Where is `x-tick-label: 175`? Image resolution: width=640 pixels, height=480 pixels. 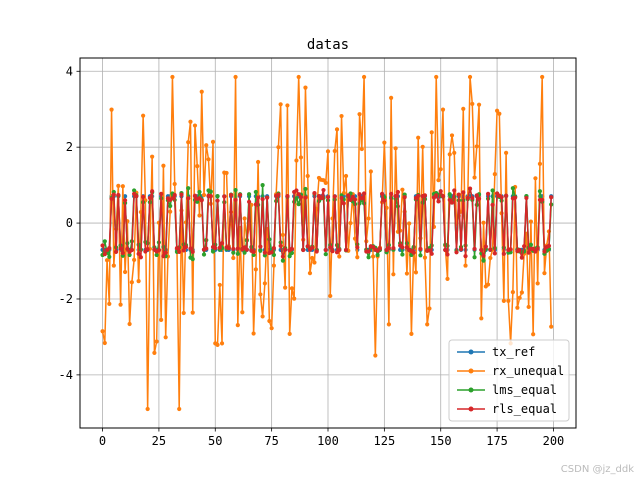 x-tick-label: 175 is located at coordinates (497, 441).